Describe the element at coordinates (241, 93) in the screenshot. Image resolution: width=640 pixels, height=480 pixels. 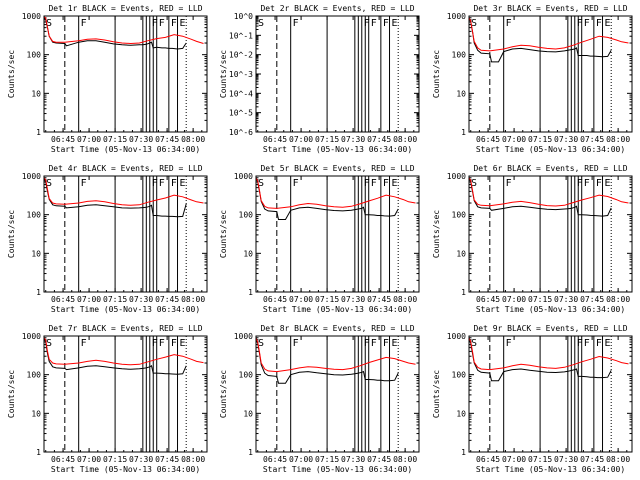
I see `y-tick-label: 10^-4` at that location.